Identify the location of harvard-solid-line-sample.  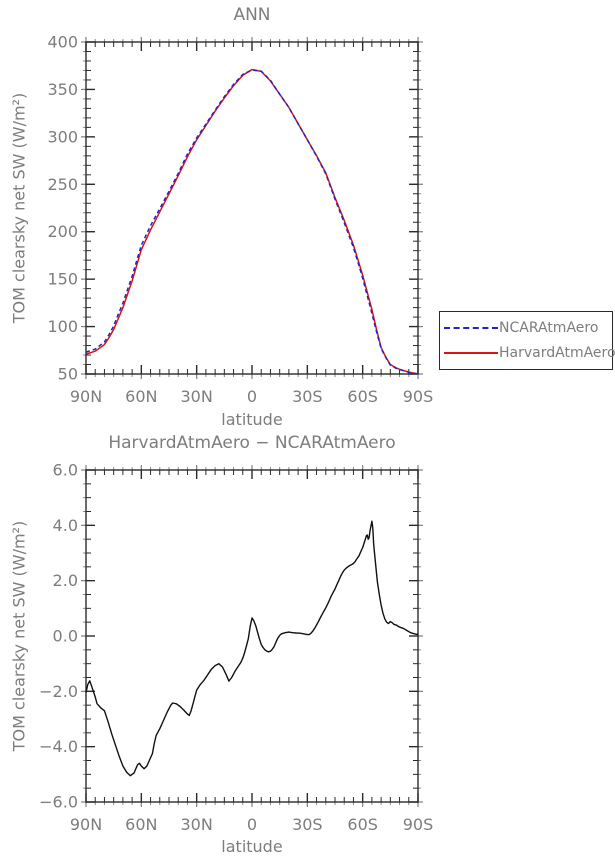
(471, 352).